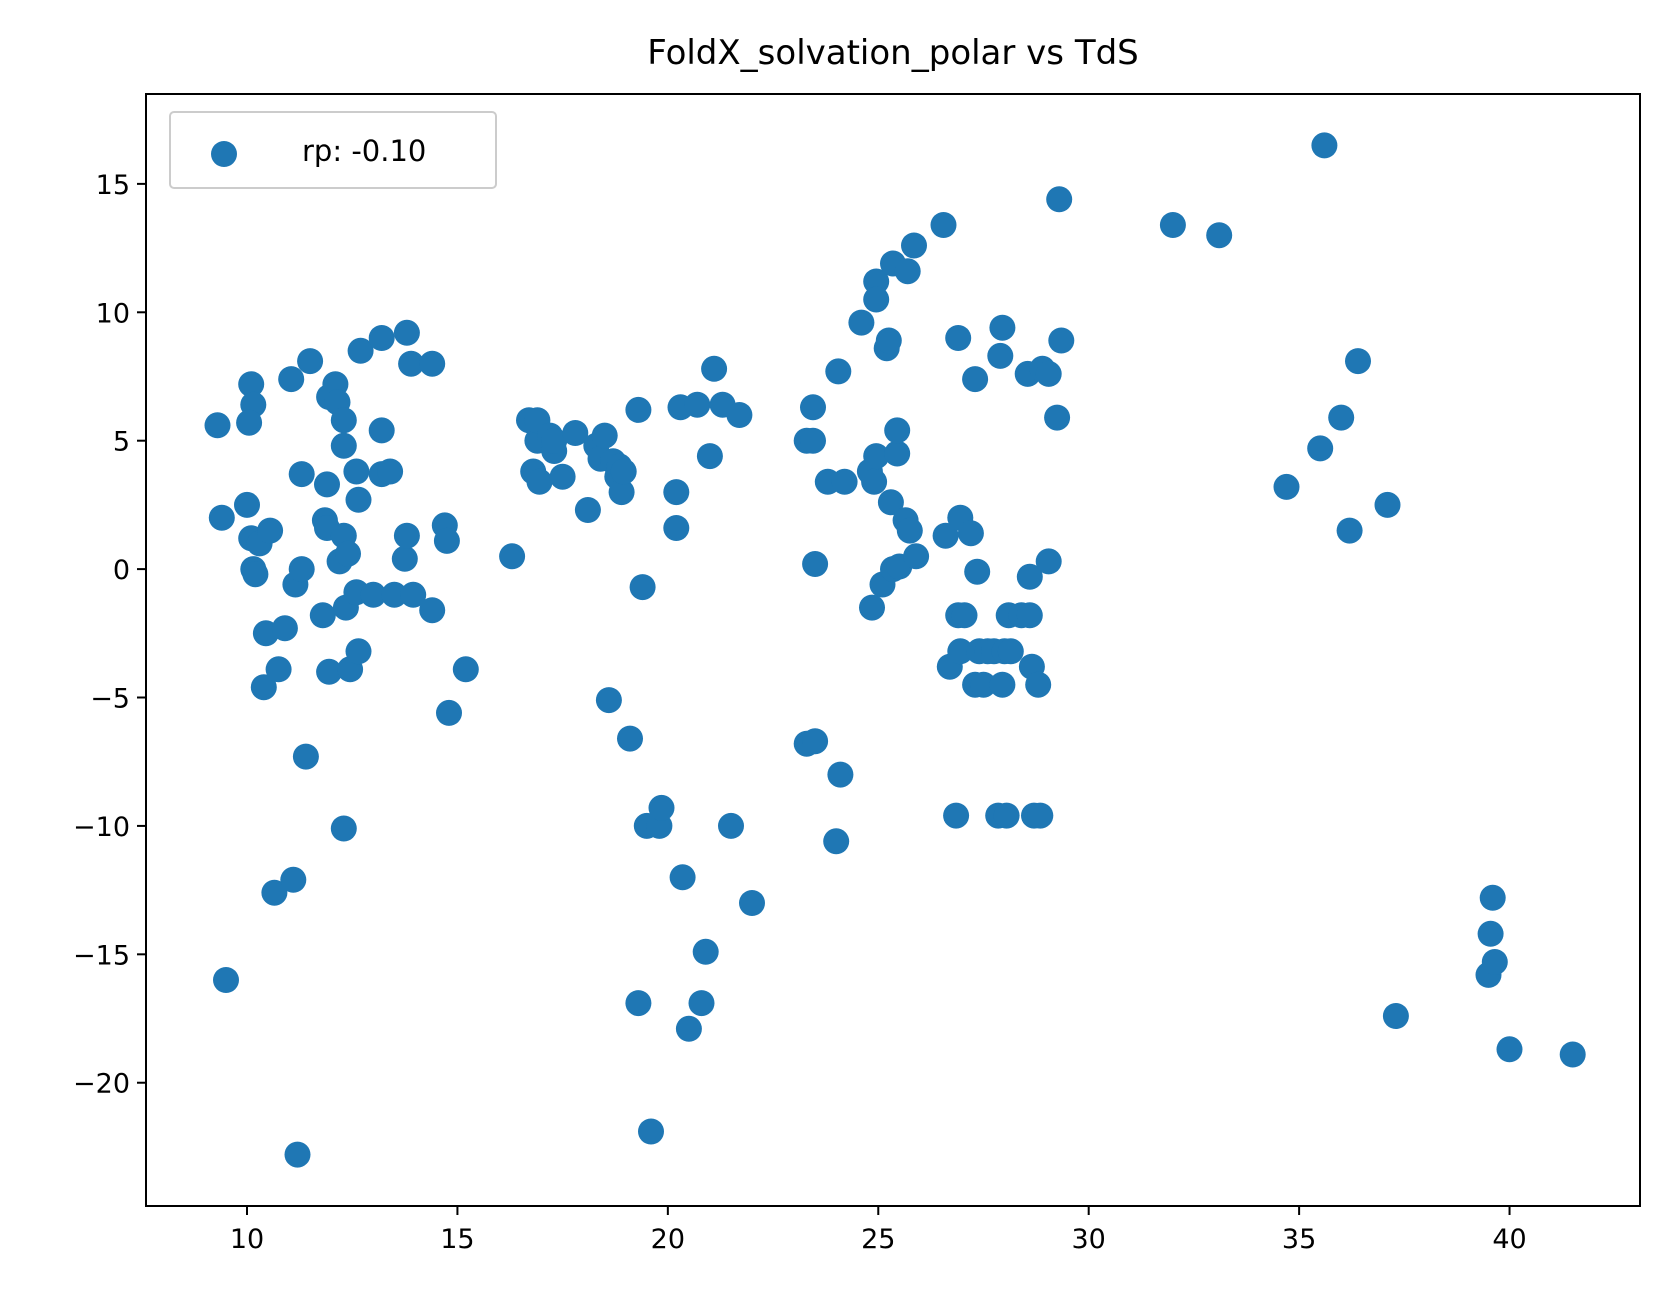 This screenshot has height=1302, width=1665. I want to click on x-axis: 10 15 20 25 30 35 40, so click(878, 1230).